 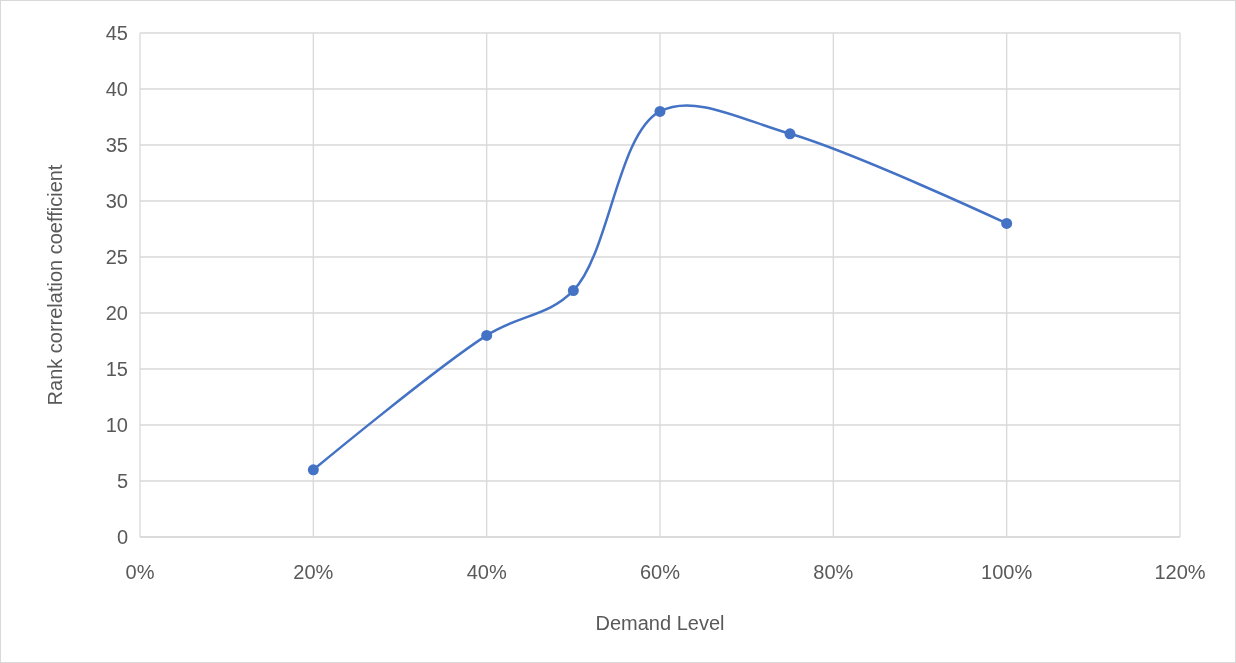 What do you see at coordinates (116, 369) in the screenshot?
I see `y-tick-label: 15` at bounding box center [116, 369].